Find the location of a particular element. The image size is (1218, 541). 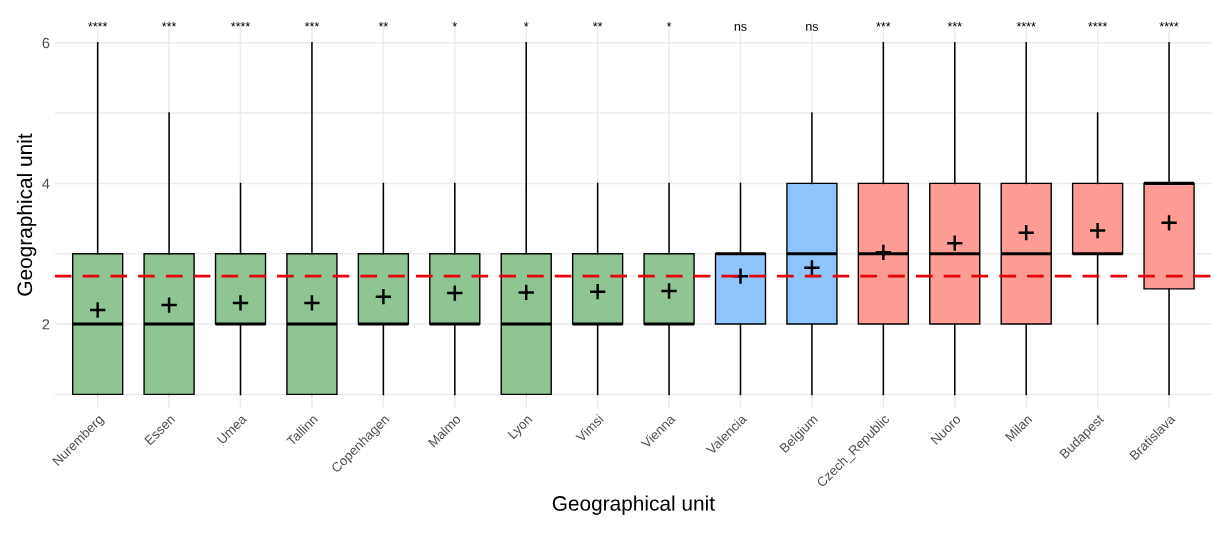

y-tick-label: 6 is located at coordinates (46, 43).